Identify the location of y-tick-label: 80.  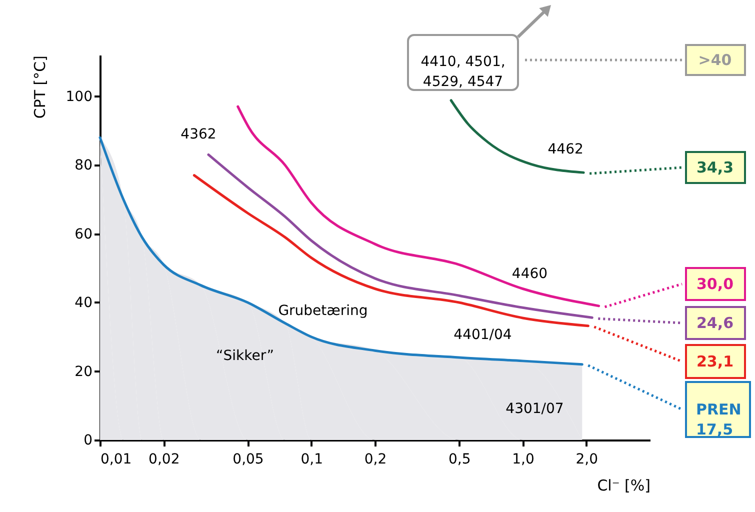
(83, 166).